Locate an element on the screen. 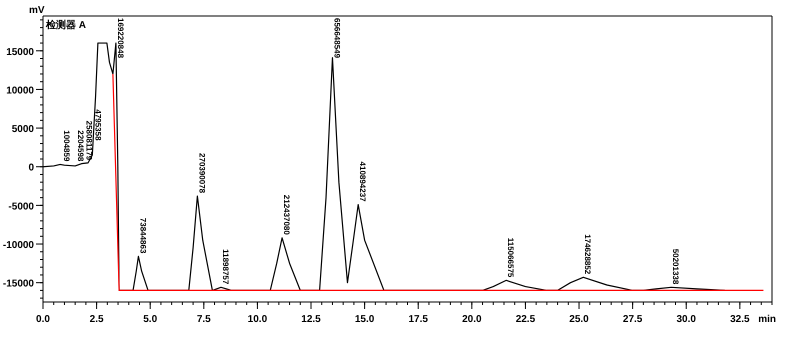  annotation: 1004859 is located at coordinates (67, 146).